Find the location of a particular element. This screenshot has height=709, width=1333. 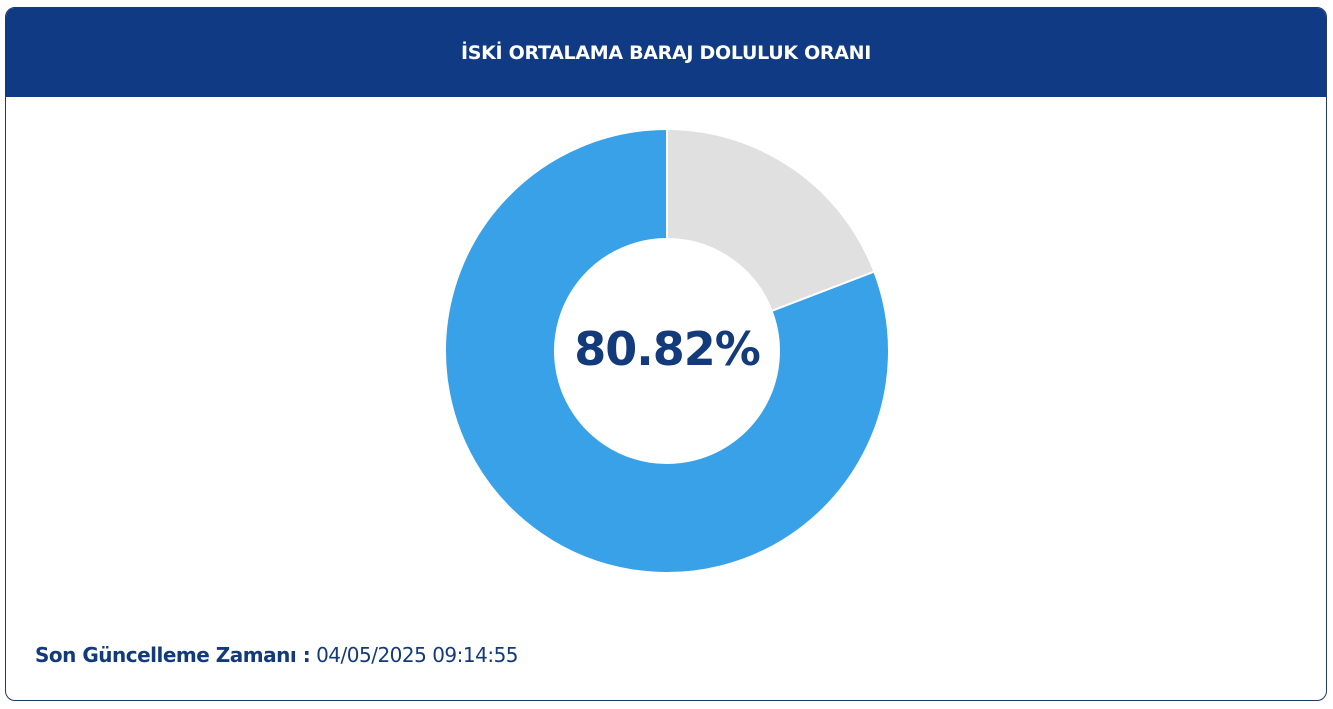

card-title: İSKİ ORTALAMA BARAJ DOLULUK ORANI is located at coordinates (666, 52).